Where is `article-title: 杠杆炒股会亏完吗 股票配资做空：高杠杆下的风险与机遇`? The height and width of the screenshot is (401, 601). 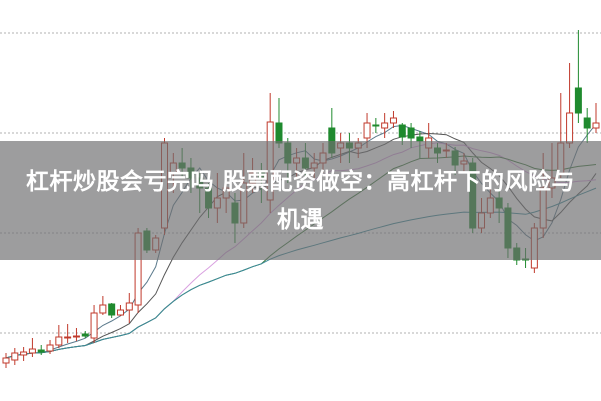
article-title: 杠杆炒股会亏完吗 股票配资做空：高杠杆下的风险与机遇 is located at coordinates (300, 200).